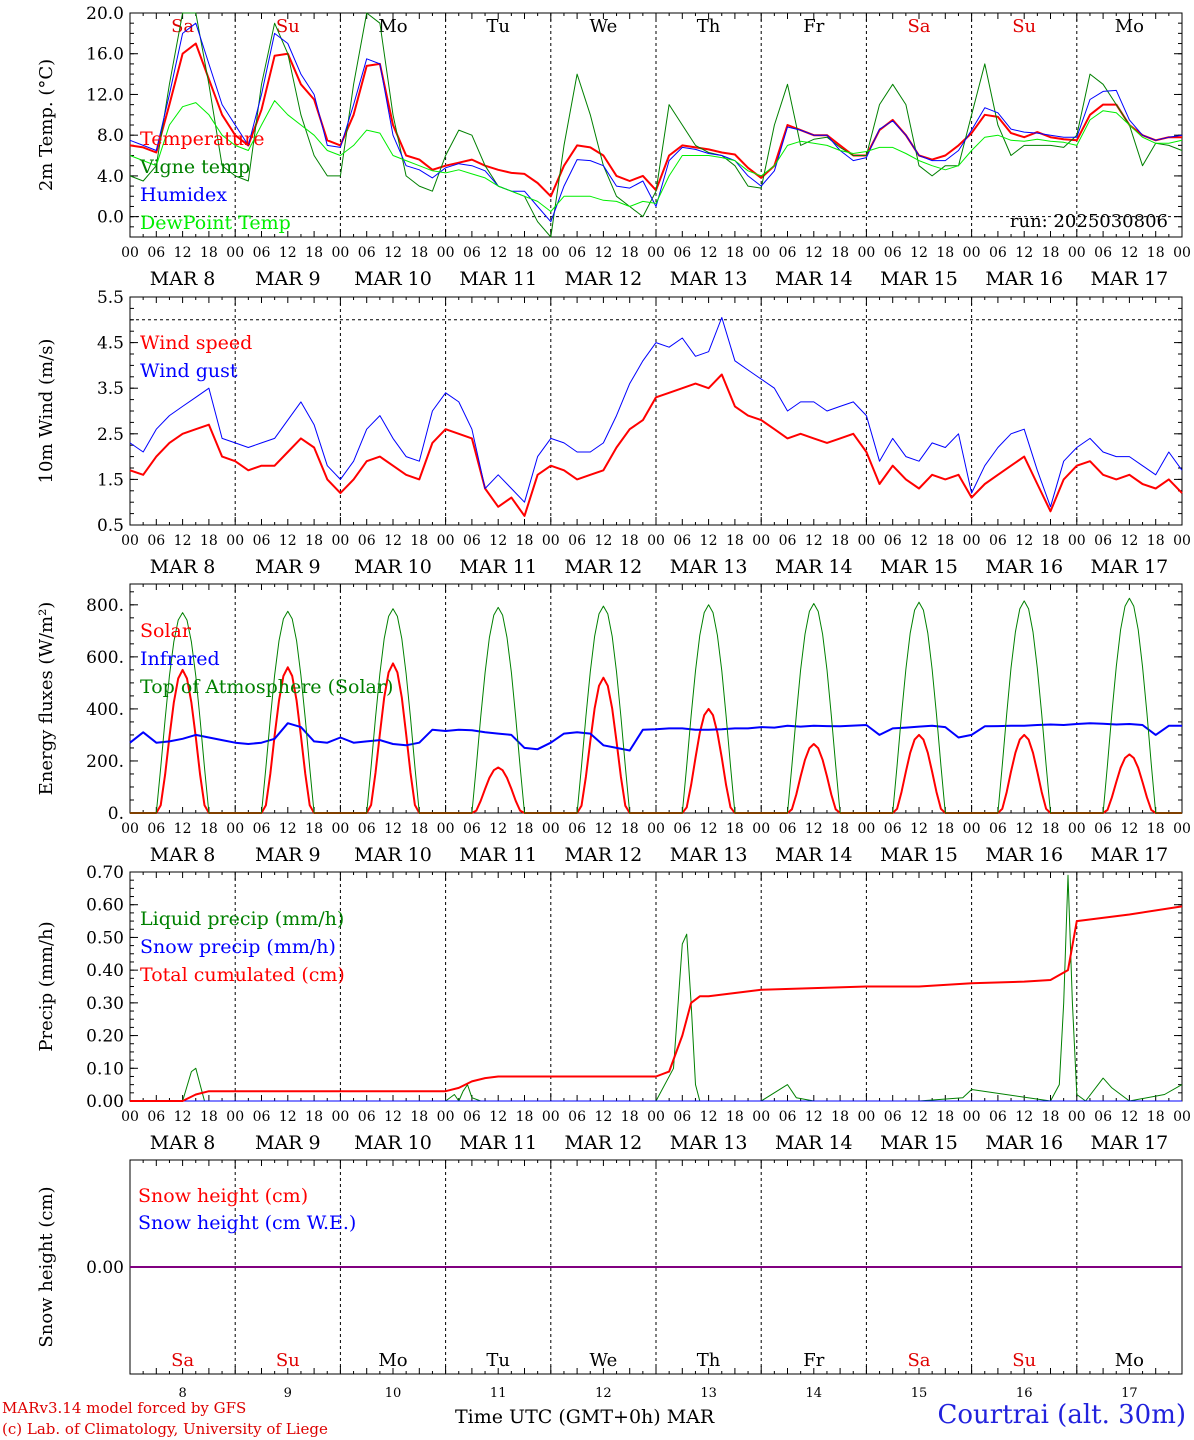  Describe the element at coordinates (919, 1392) in the screenshot. I see `bottom-day-number: 15` at that location.